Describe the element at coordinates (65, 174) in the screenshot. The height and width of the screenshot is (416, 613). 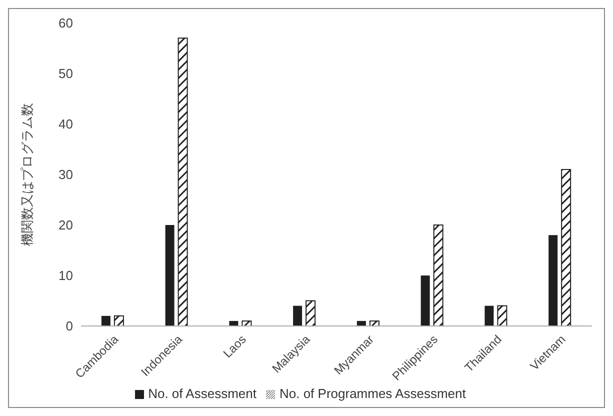
I see `y-tick-label: 30` at that location.